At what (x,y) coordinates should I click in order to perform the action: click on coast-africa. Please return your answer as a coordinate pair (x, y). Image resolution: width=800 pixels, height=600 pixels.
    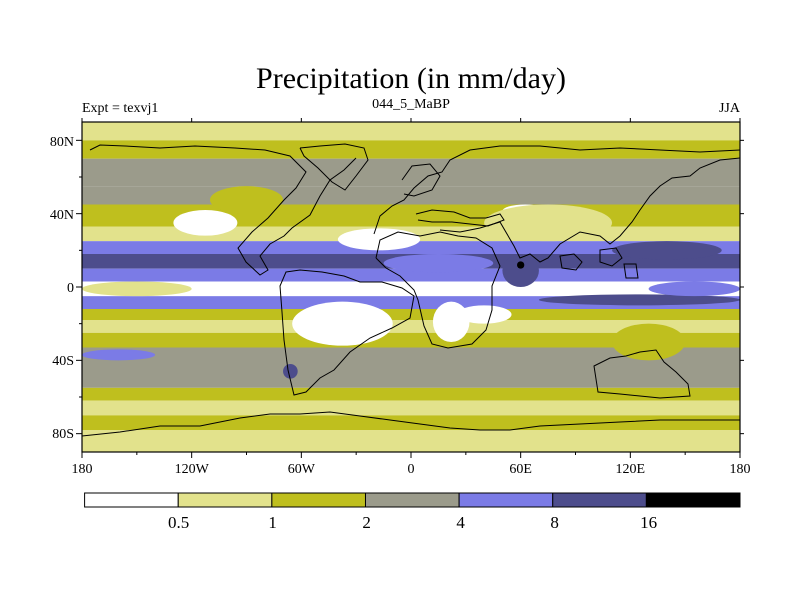
    Looking at the image, I should click on (438, 290).